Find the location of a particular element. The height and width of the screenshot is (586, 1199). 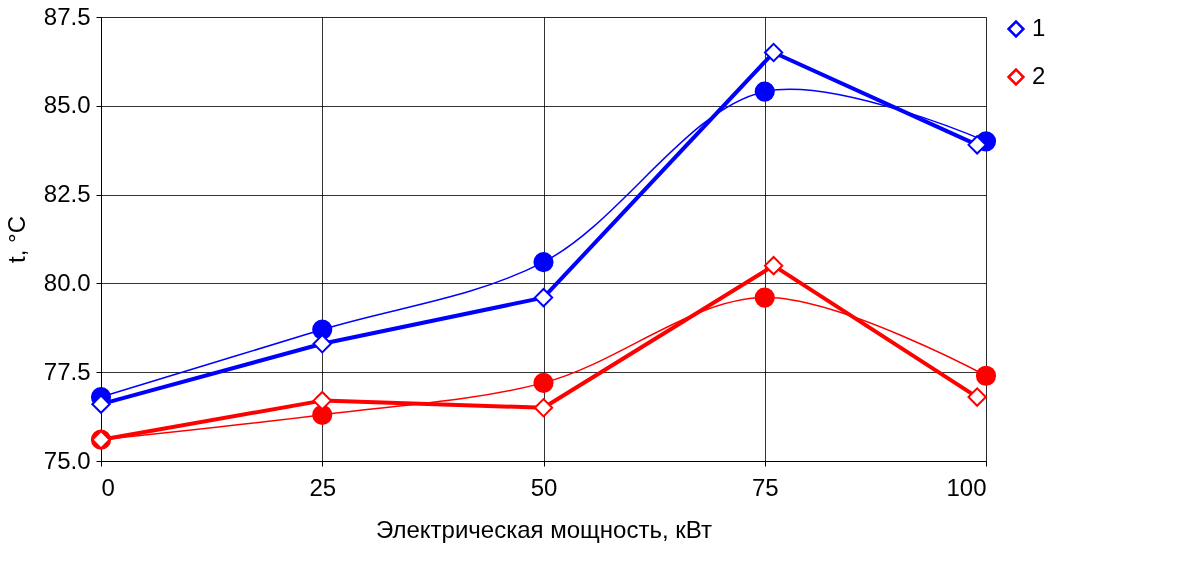

y-tick-label: 77.5 is located at coordinates (67, 371).